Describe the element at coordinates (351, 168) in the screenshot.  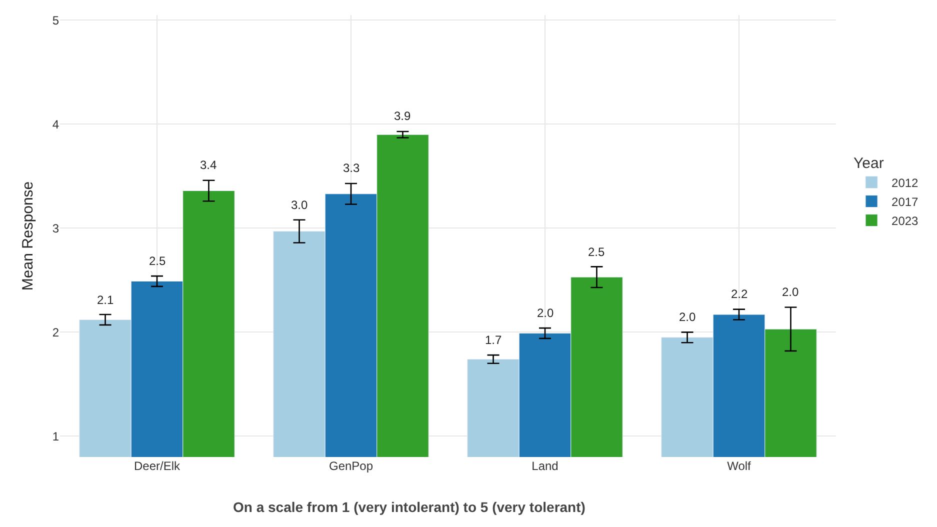
I see `data-label: 3.3` at that location.